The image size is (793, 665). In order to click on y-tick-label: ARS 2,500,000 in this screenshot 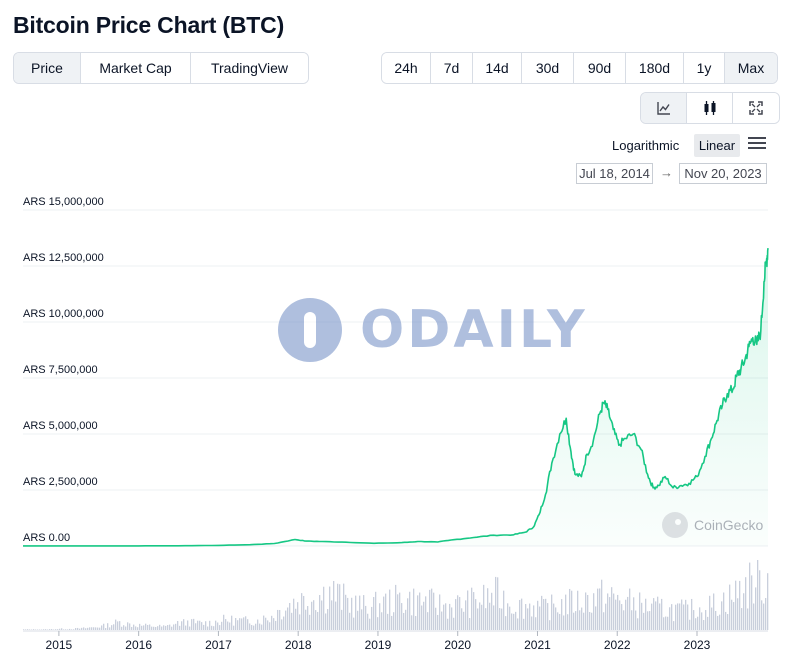, I will do `click(60, 482)`.